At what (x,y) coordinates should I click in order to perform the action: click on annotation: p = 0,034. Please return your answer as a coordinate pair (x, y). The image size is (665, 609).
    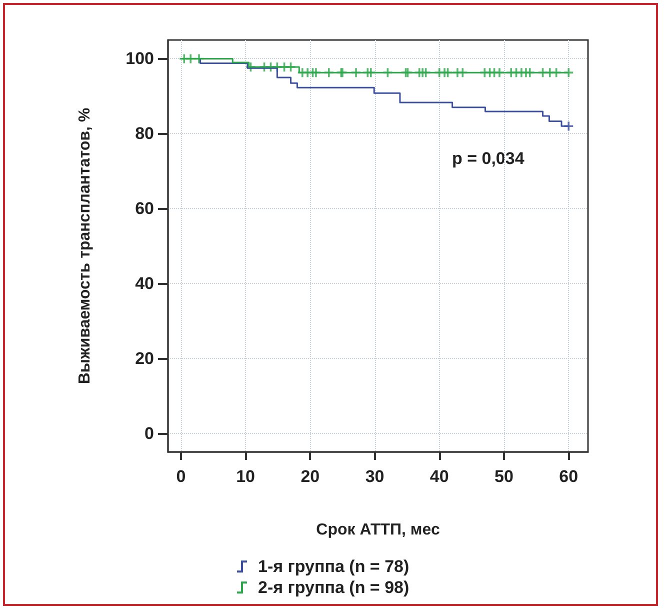
    Looking at the image, I should click on (488, 158).